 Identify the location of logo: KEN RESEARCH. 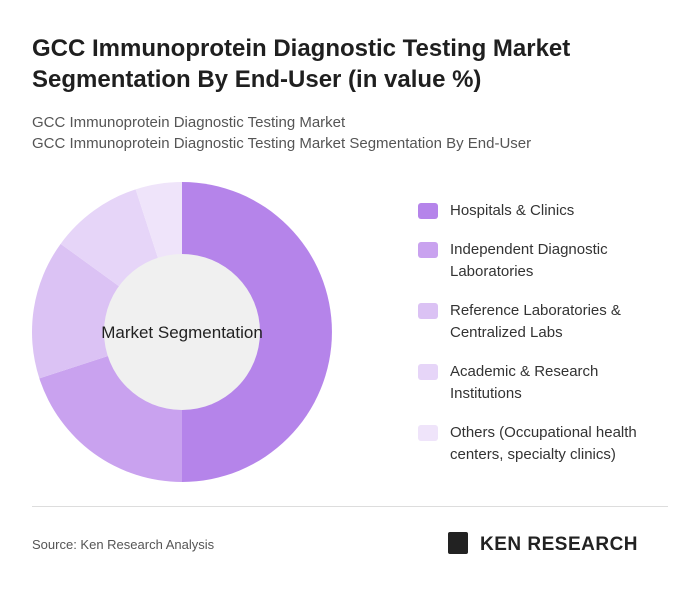
(559, 544).